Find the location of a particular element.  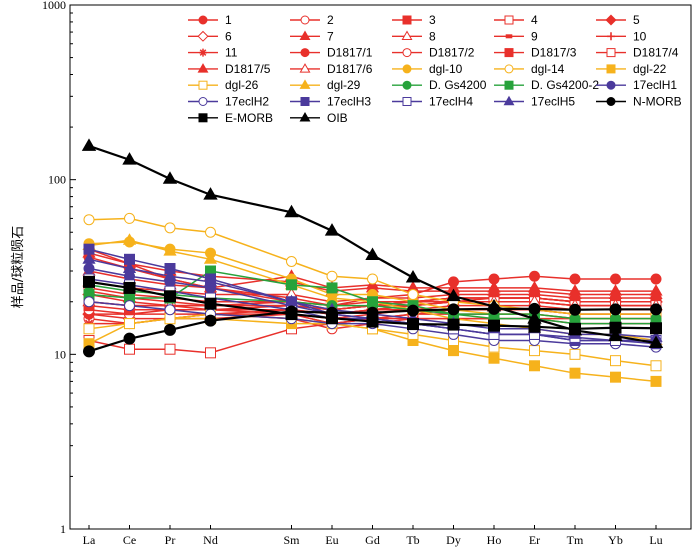

legend-entry: E-MORB is located at coordinates (230, 118).